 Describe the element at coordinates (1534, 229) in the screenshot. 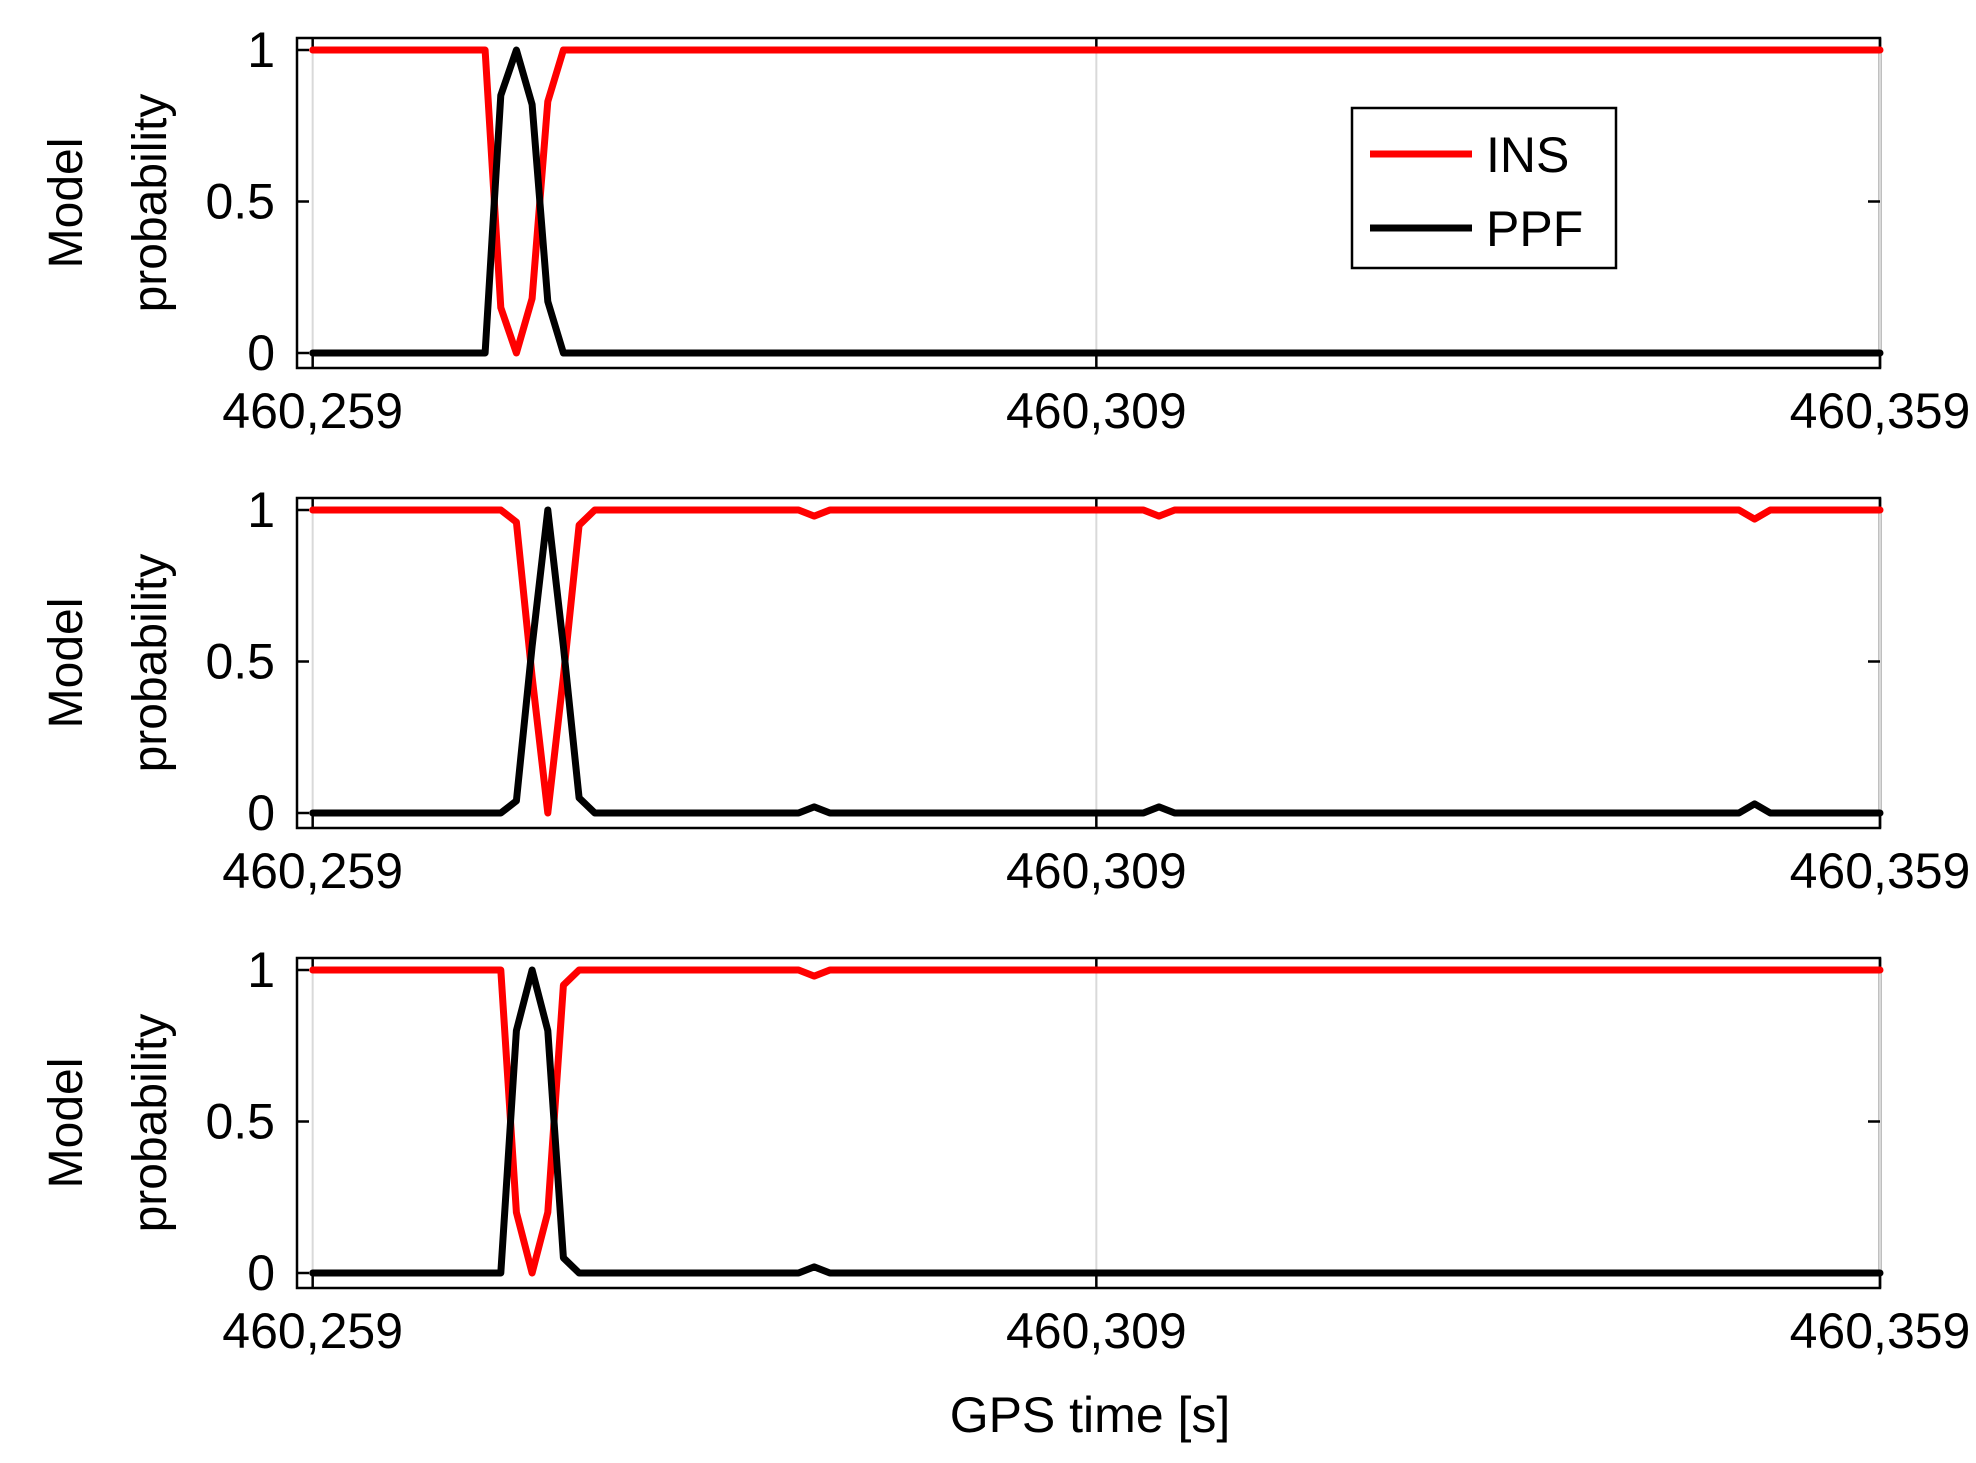

I see `legend-label-ppf: PPF` at that location.